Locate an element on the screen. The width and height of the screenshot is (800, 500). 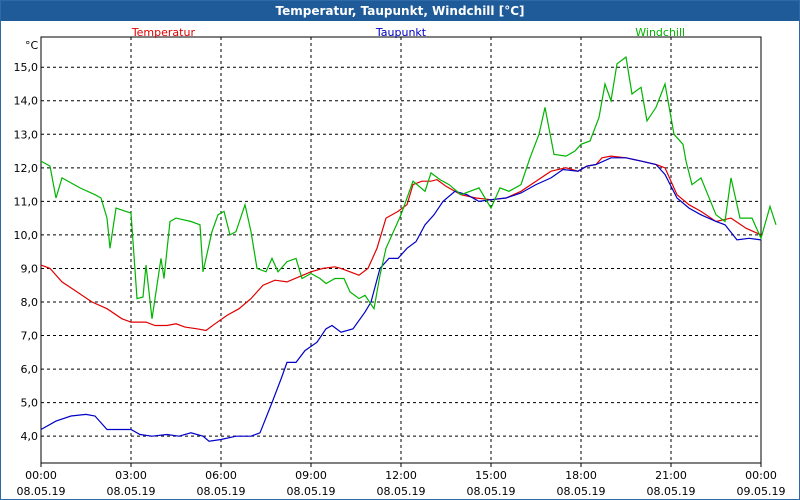
y-tick-label: 12,0 is located at coordinates (26, 168).